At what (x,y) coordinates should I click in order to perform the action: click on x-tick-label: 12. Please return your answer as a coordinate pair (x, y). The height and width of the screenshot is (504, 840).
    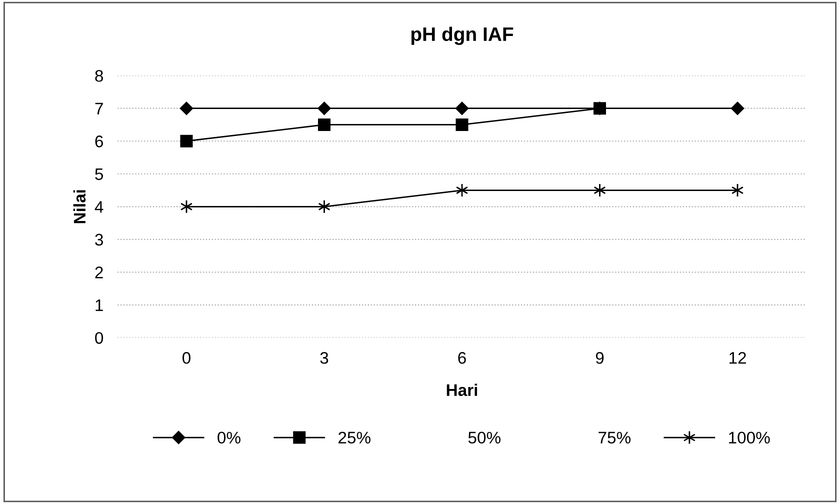
    Looking at the image, I should click on (738, 358).